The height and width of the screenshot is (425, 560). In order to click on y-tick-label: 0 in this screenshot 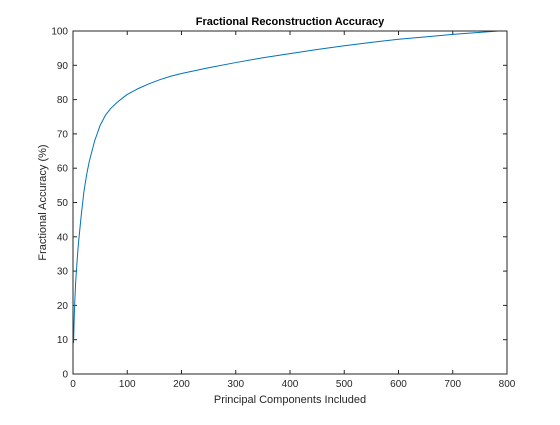, I will do `click(65, 375)`.